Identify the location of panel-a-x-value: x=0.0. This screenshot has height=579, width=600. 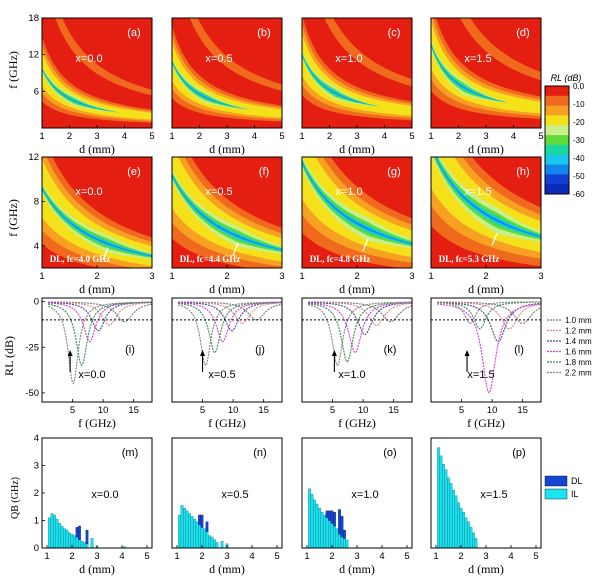
(88, 59).